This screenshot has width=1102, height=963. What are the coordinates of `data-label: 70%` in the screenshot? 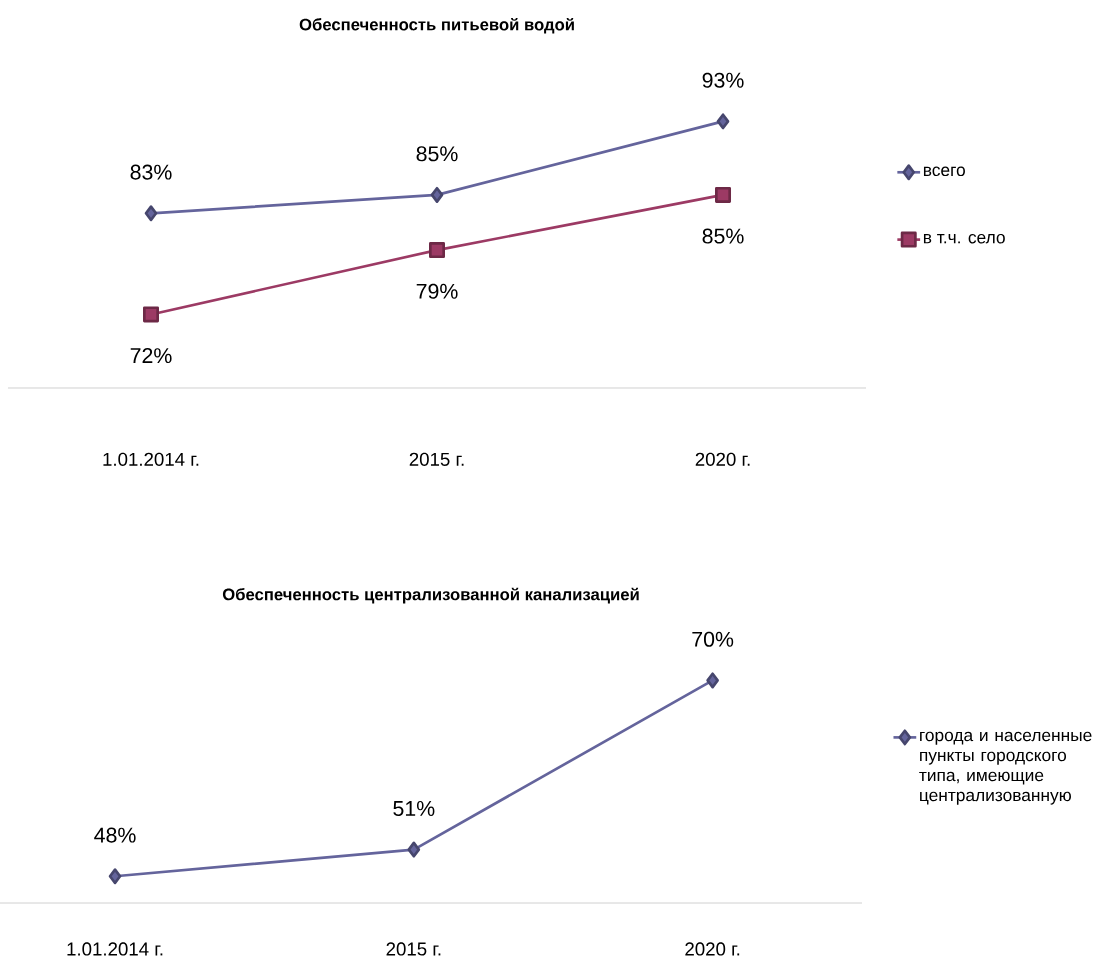 It's located at (713, 639).